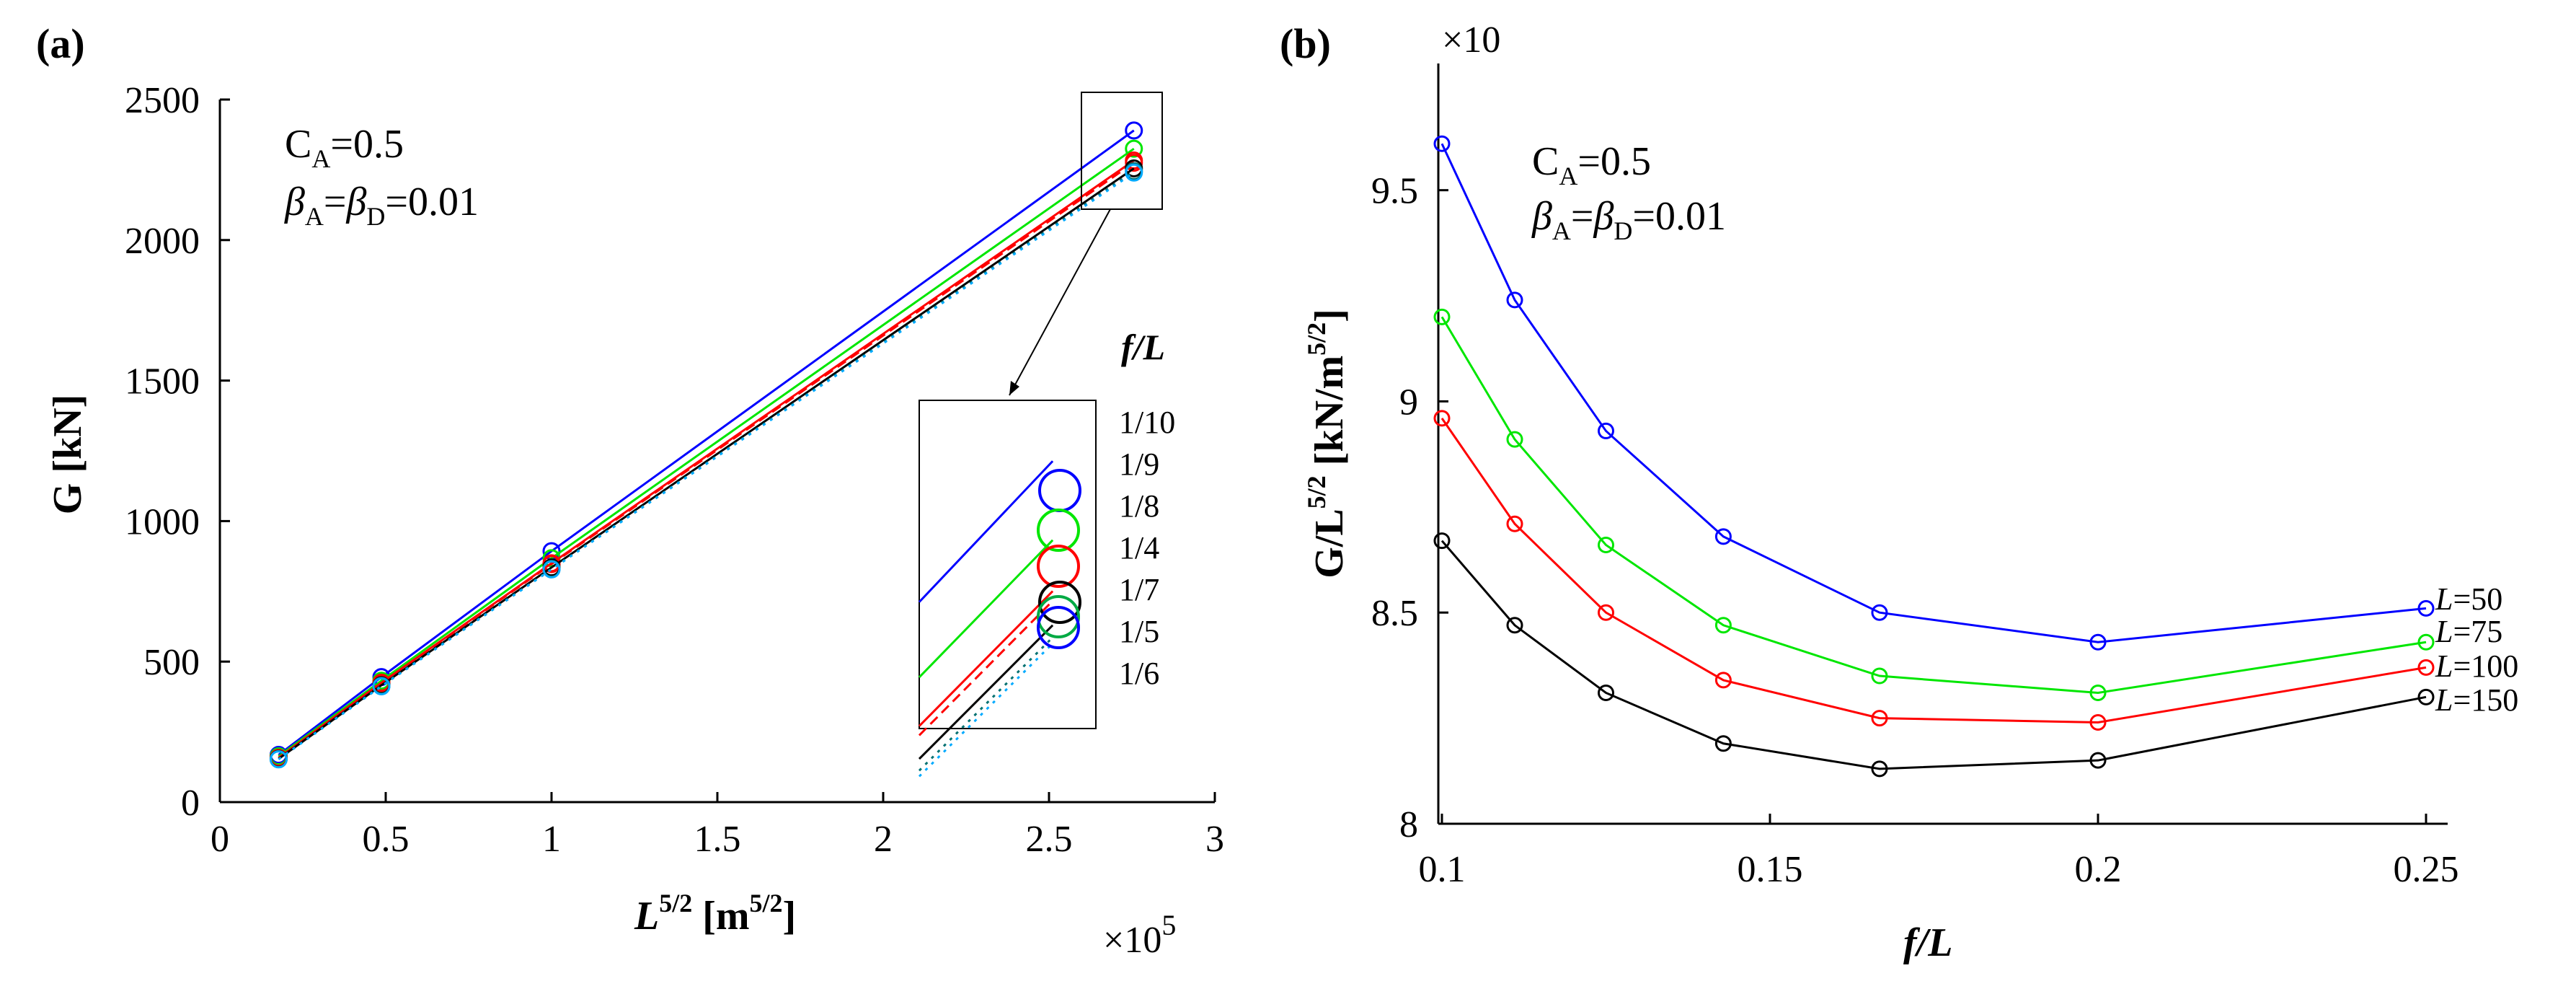 This screenshot has width=2576, height=981. I want to click on panel-a-y-tick-label: 1500, so click(162, 381).